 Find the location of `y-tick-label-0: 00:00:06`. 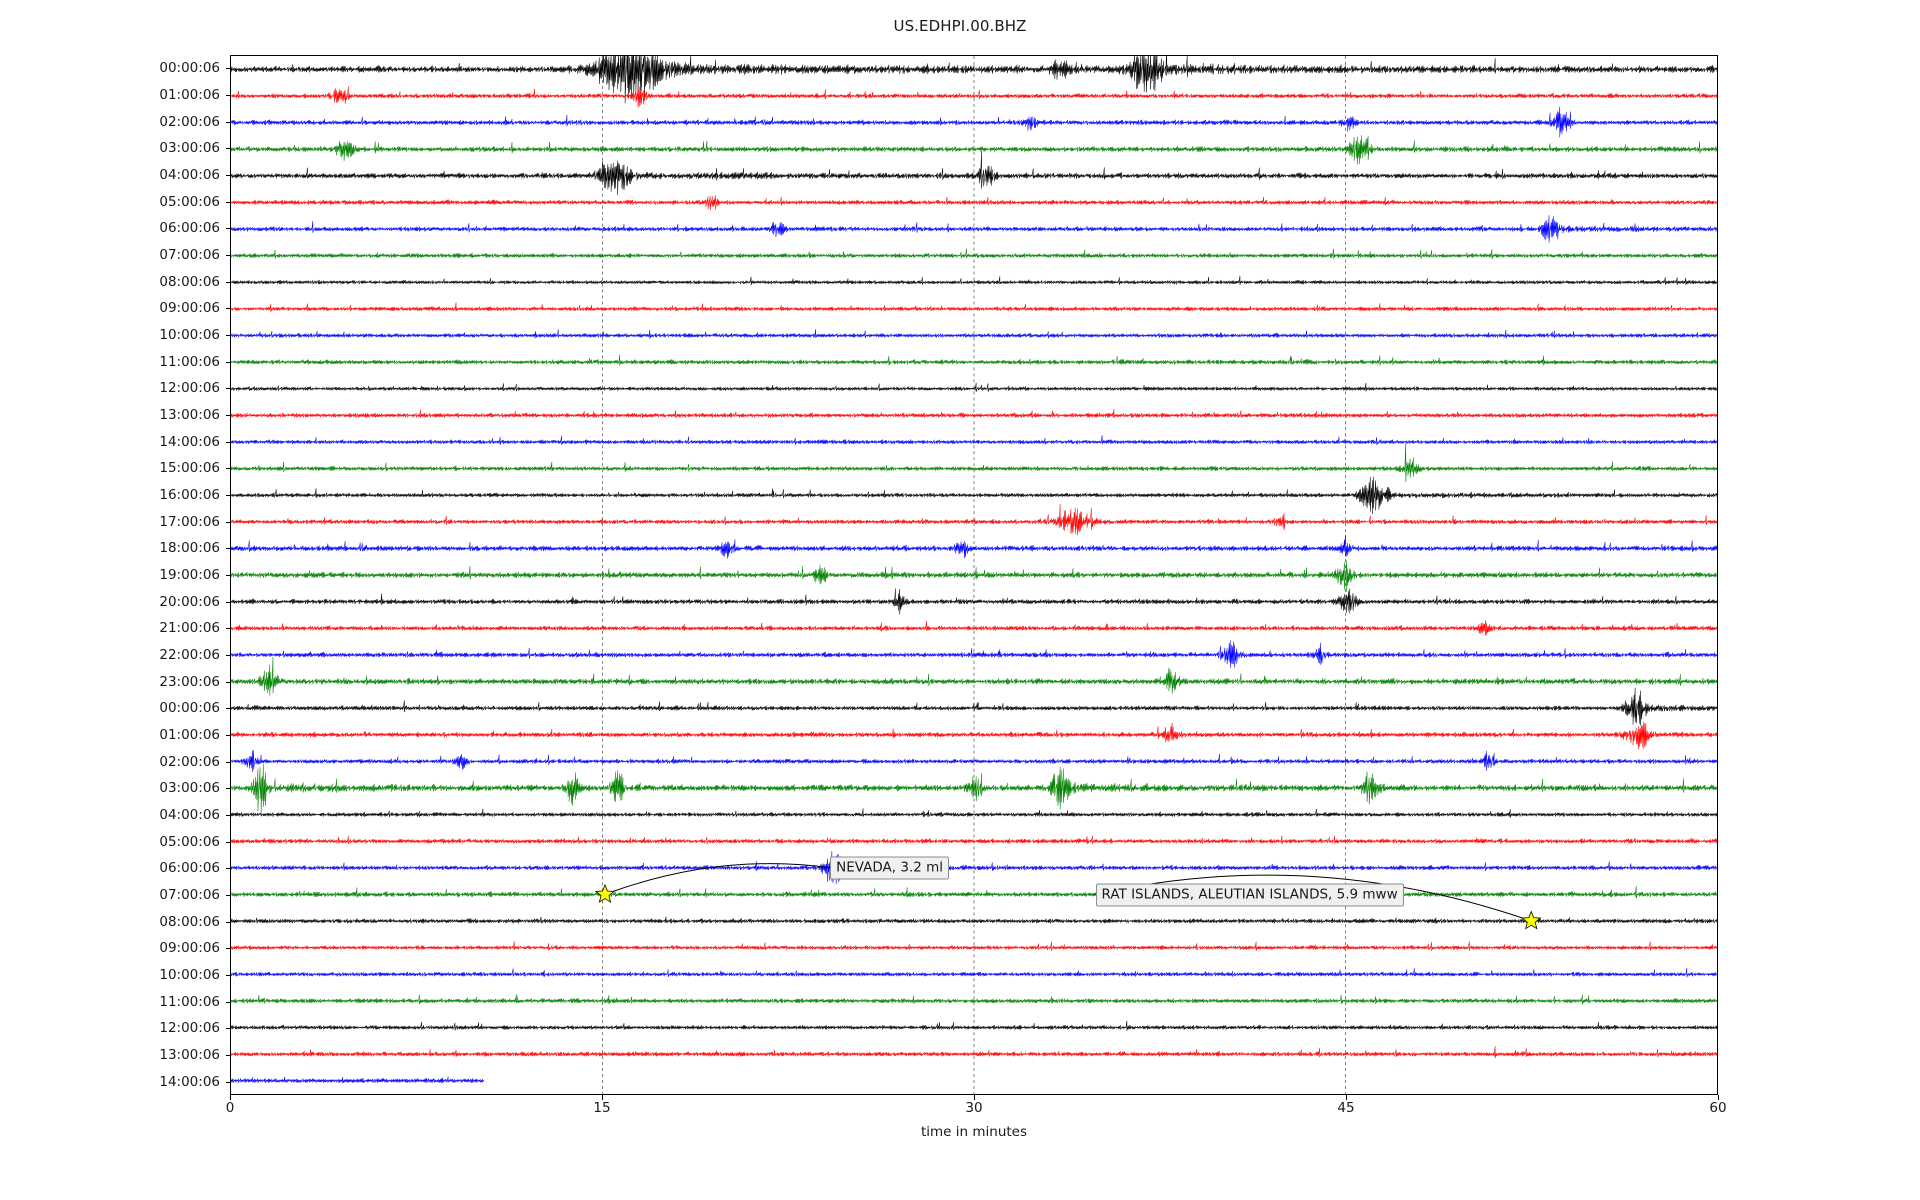

y-tick-label-0: 00:00:06 is located at coordinates (189, 68).